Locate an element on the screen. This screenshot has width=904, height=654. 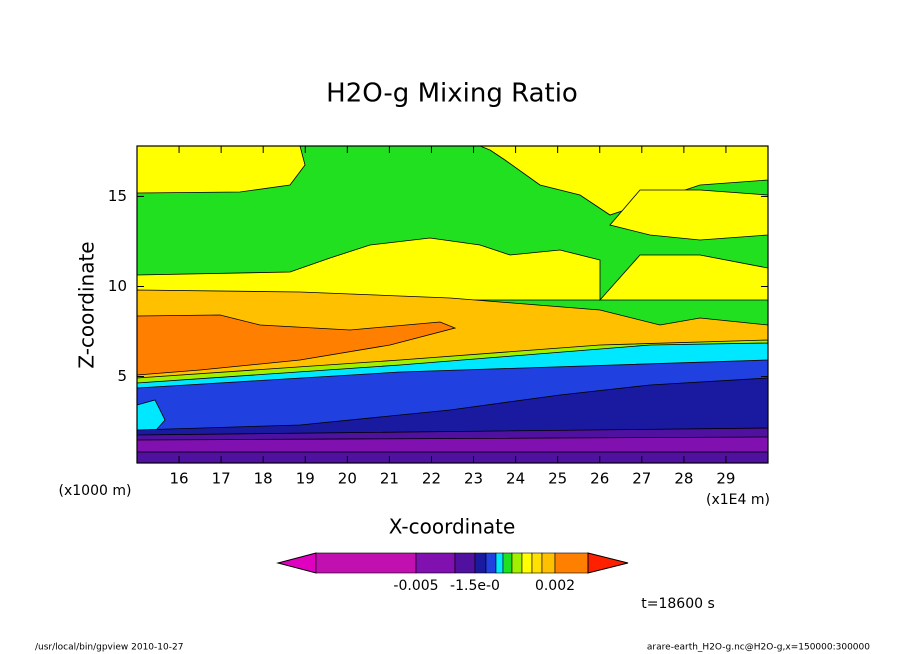
x-tick-label: 24 is located at coordinates (515, 479).